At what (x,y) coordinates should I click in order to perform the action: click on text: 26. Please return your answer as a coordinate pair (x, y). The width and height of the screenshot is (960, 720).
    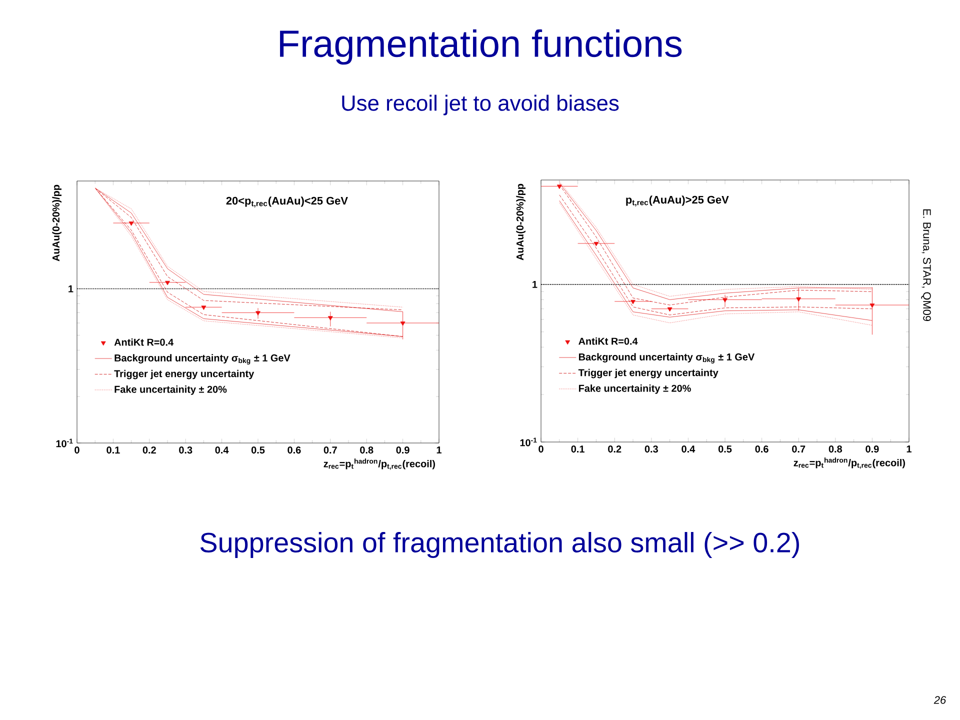
    Looking at the image, I should click on (940, 700).